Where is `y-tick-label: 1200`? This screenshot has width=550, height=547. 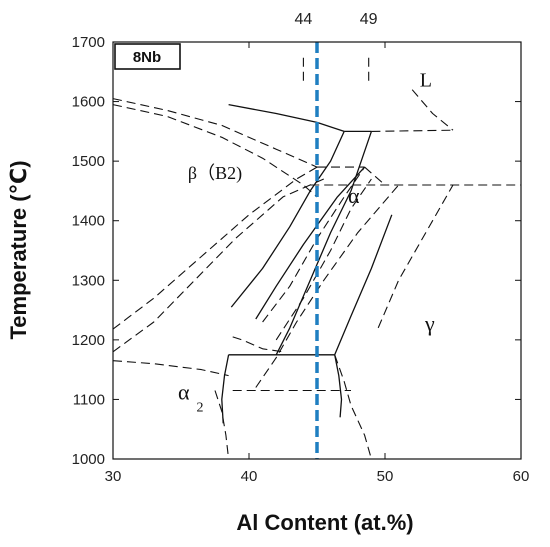
y-tick-label: 1200 is located at coordinates (88, 340).